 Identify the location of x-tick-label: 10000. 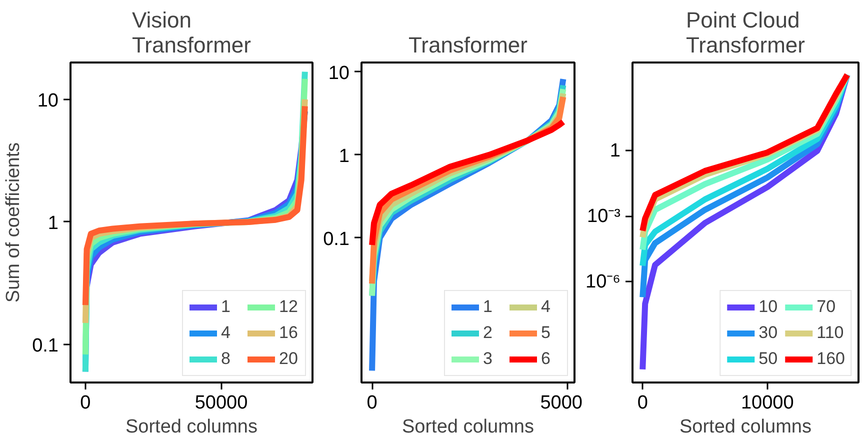
(767, 403).